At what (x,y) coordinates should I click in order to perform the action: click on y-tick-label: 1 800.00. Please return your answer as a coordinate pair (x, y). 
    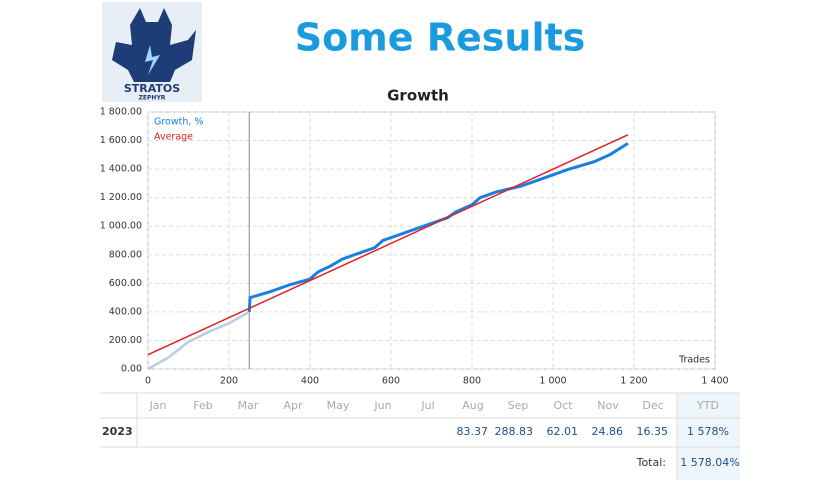
    Looking at the image, I should click on (121, 112).